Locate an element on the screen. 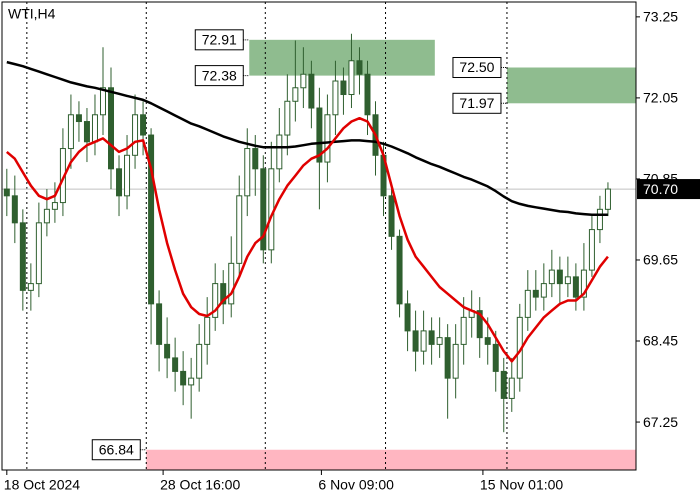 This screenshot has width=700, height=500. y-tick-label: 73.25 is located at coordinates (660, 17).